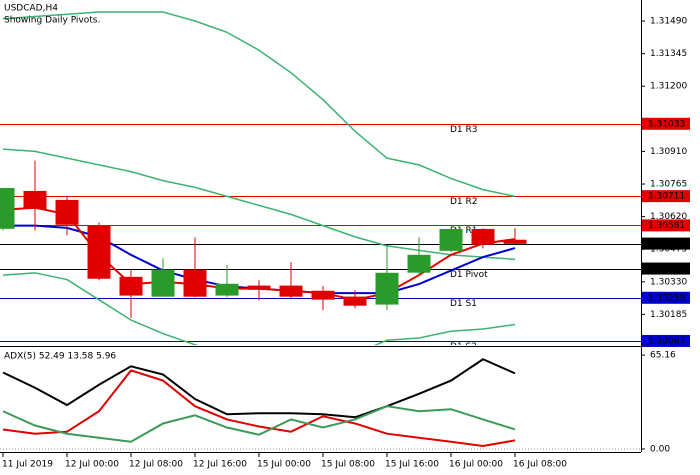 The image size is (700, 475). I want to click on pivot-label: D1 R3, so click(464, 130).